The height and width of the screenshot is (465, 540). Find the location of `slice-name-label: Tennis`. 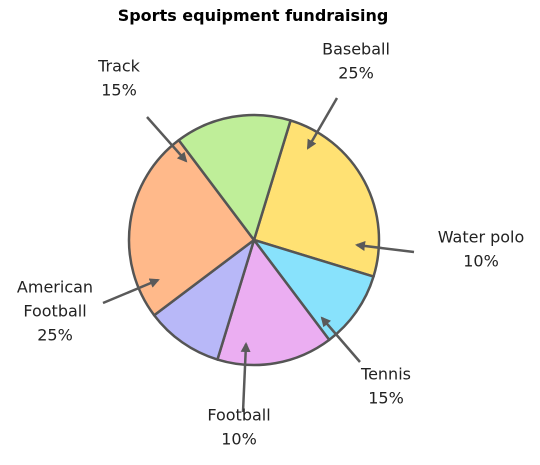

slice-name-label: Tennis is located at coordinates (385, 374).